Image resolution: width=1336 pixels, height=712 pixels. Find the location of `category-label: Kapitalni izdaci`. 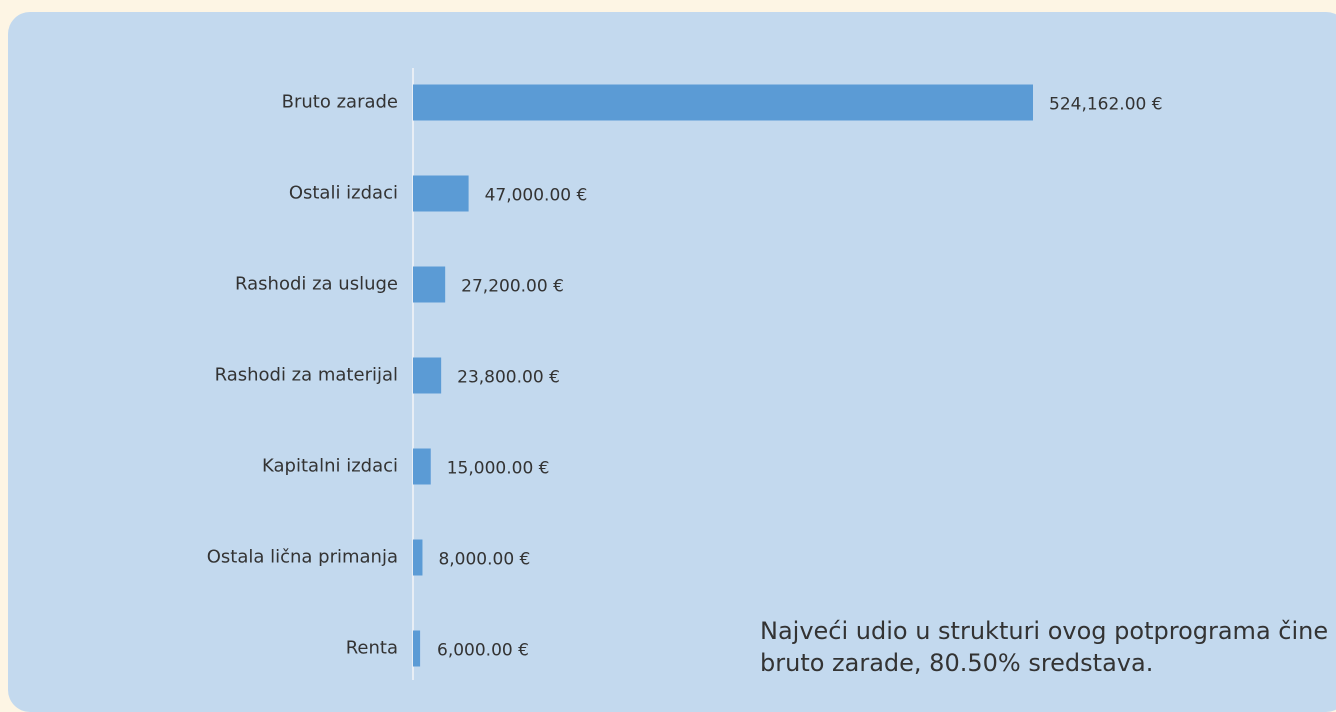

category-label: Kapitalni izdaci is located at coordinates (330, 466).